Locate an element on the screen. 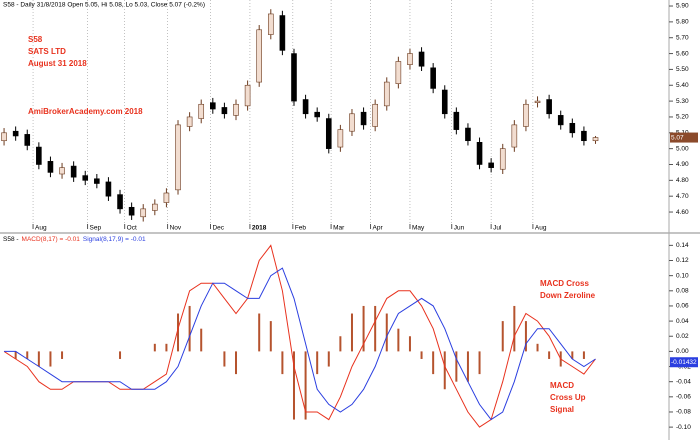 This screenshot has height=440, width=700. y-tick-label: 0.12 is located at coordinates (682, 260).